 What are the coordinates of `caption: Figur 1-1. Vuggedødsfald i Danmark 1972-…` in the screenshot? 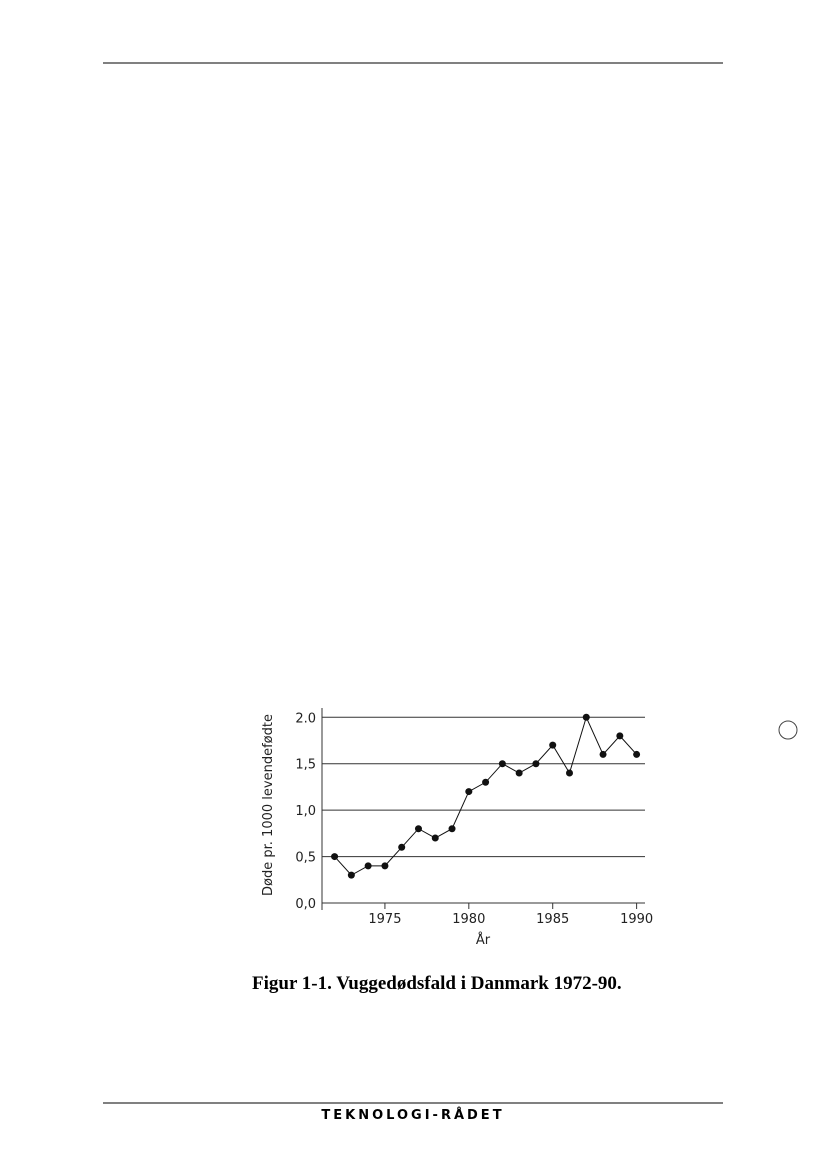 It's located at (437, 983).